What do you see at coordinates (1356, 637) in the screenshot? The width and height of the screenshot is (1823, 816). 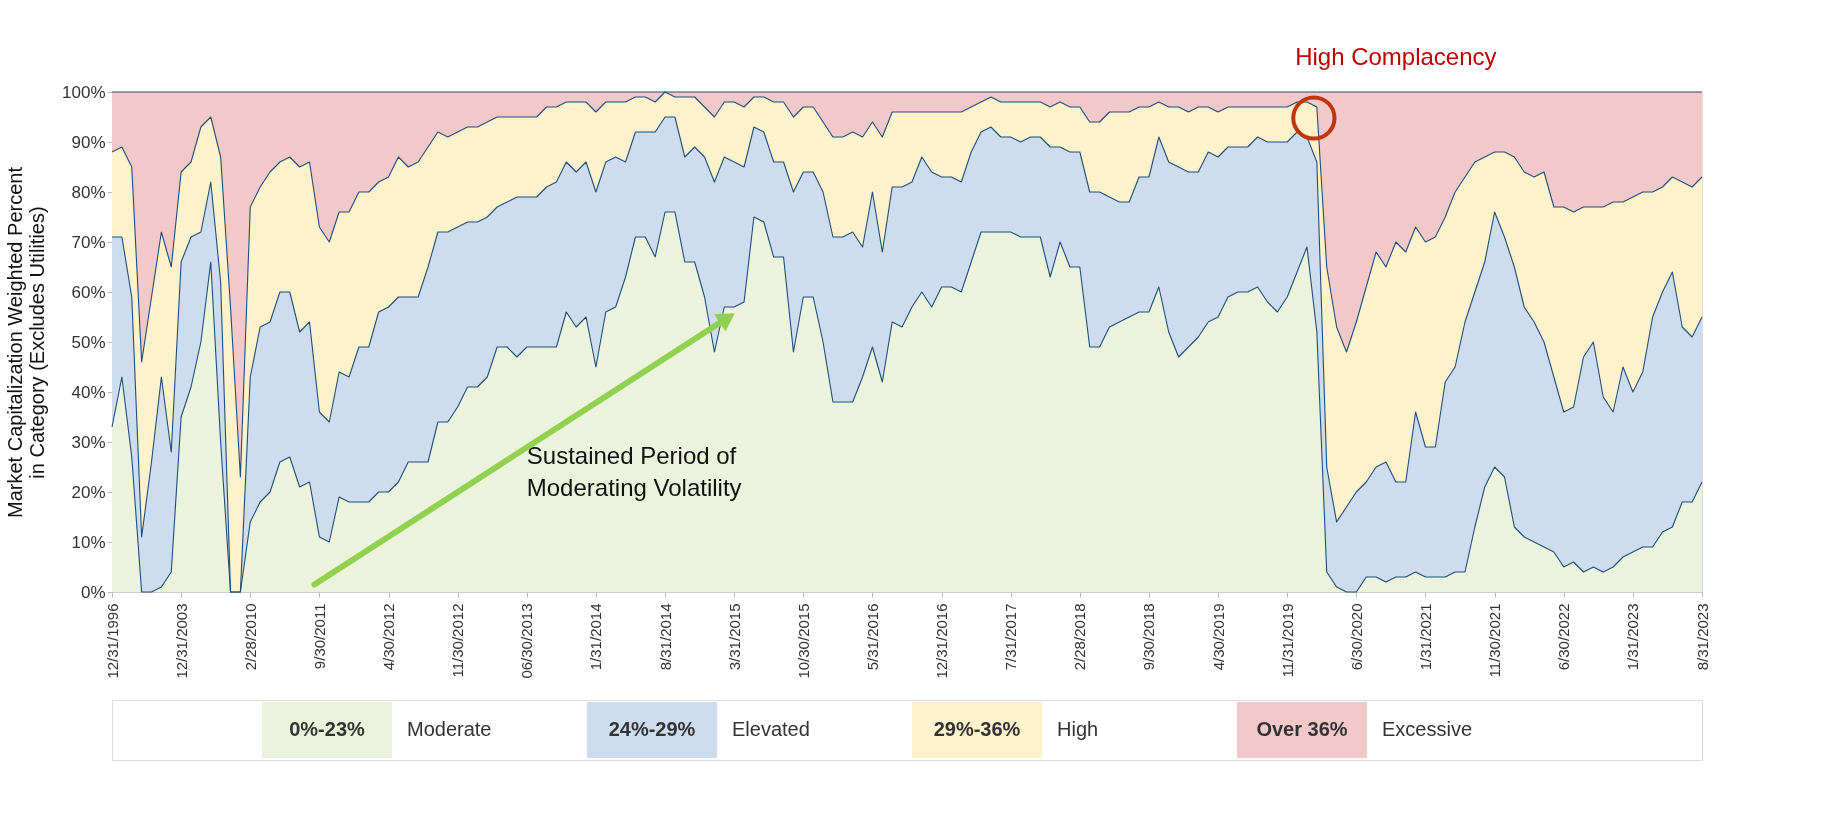 I see `x-tick-label: 6/30/2020` at bounding box center [1356, 637].